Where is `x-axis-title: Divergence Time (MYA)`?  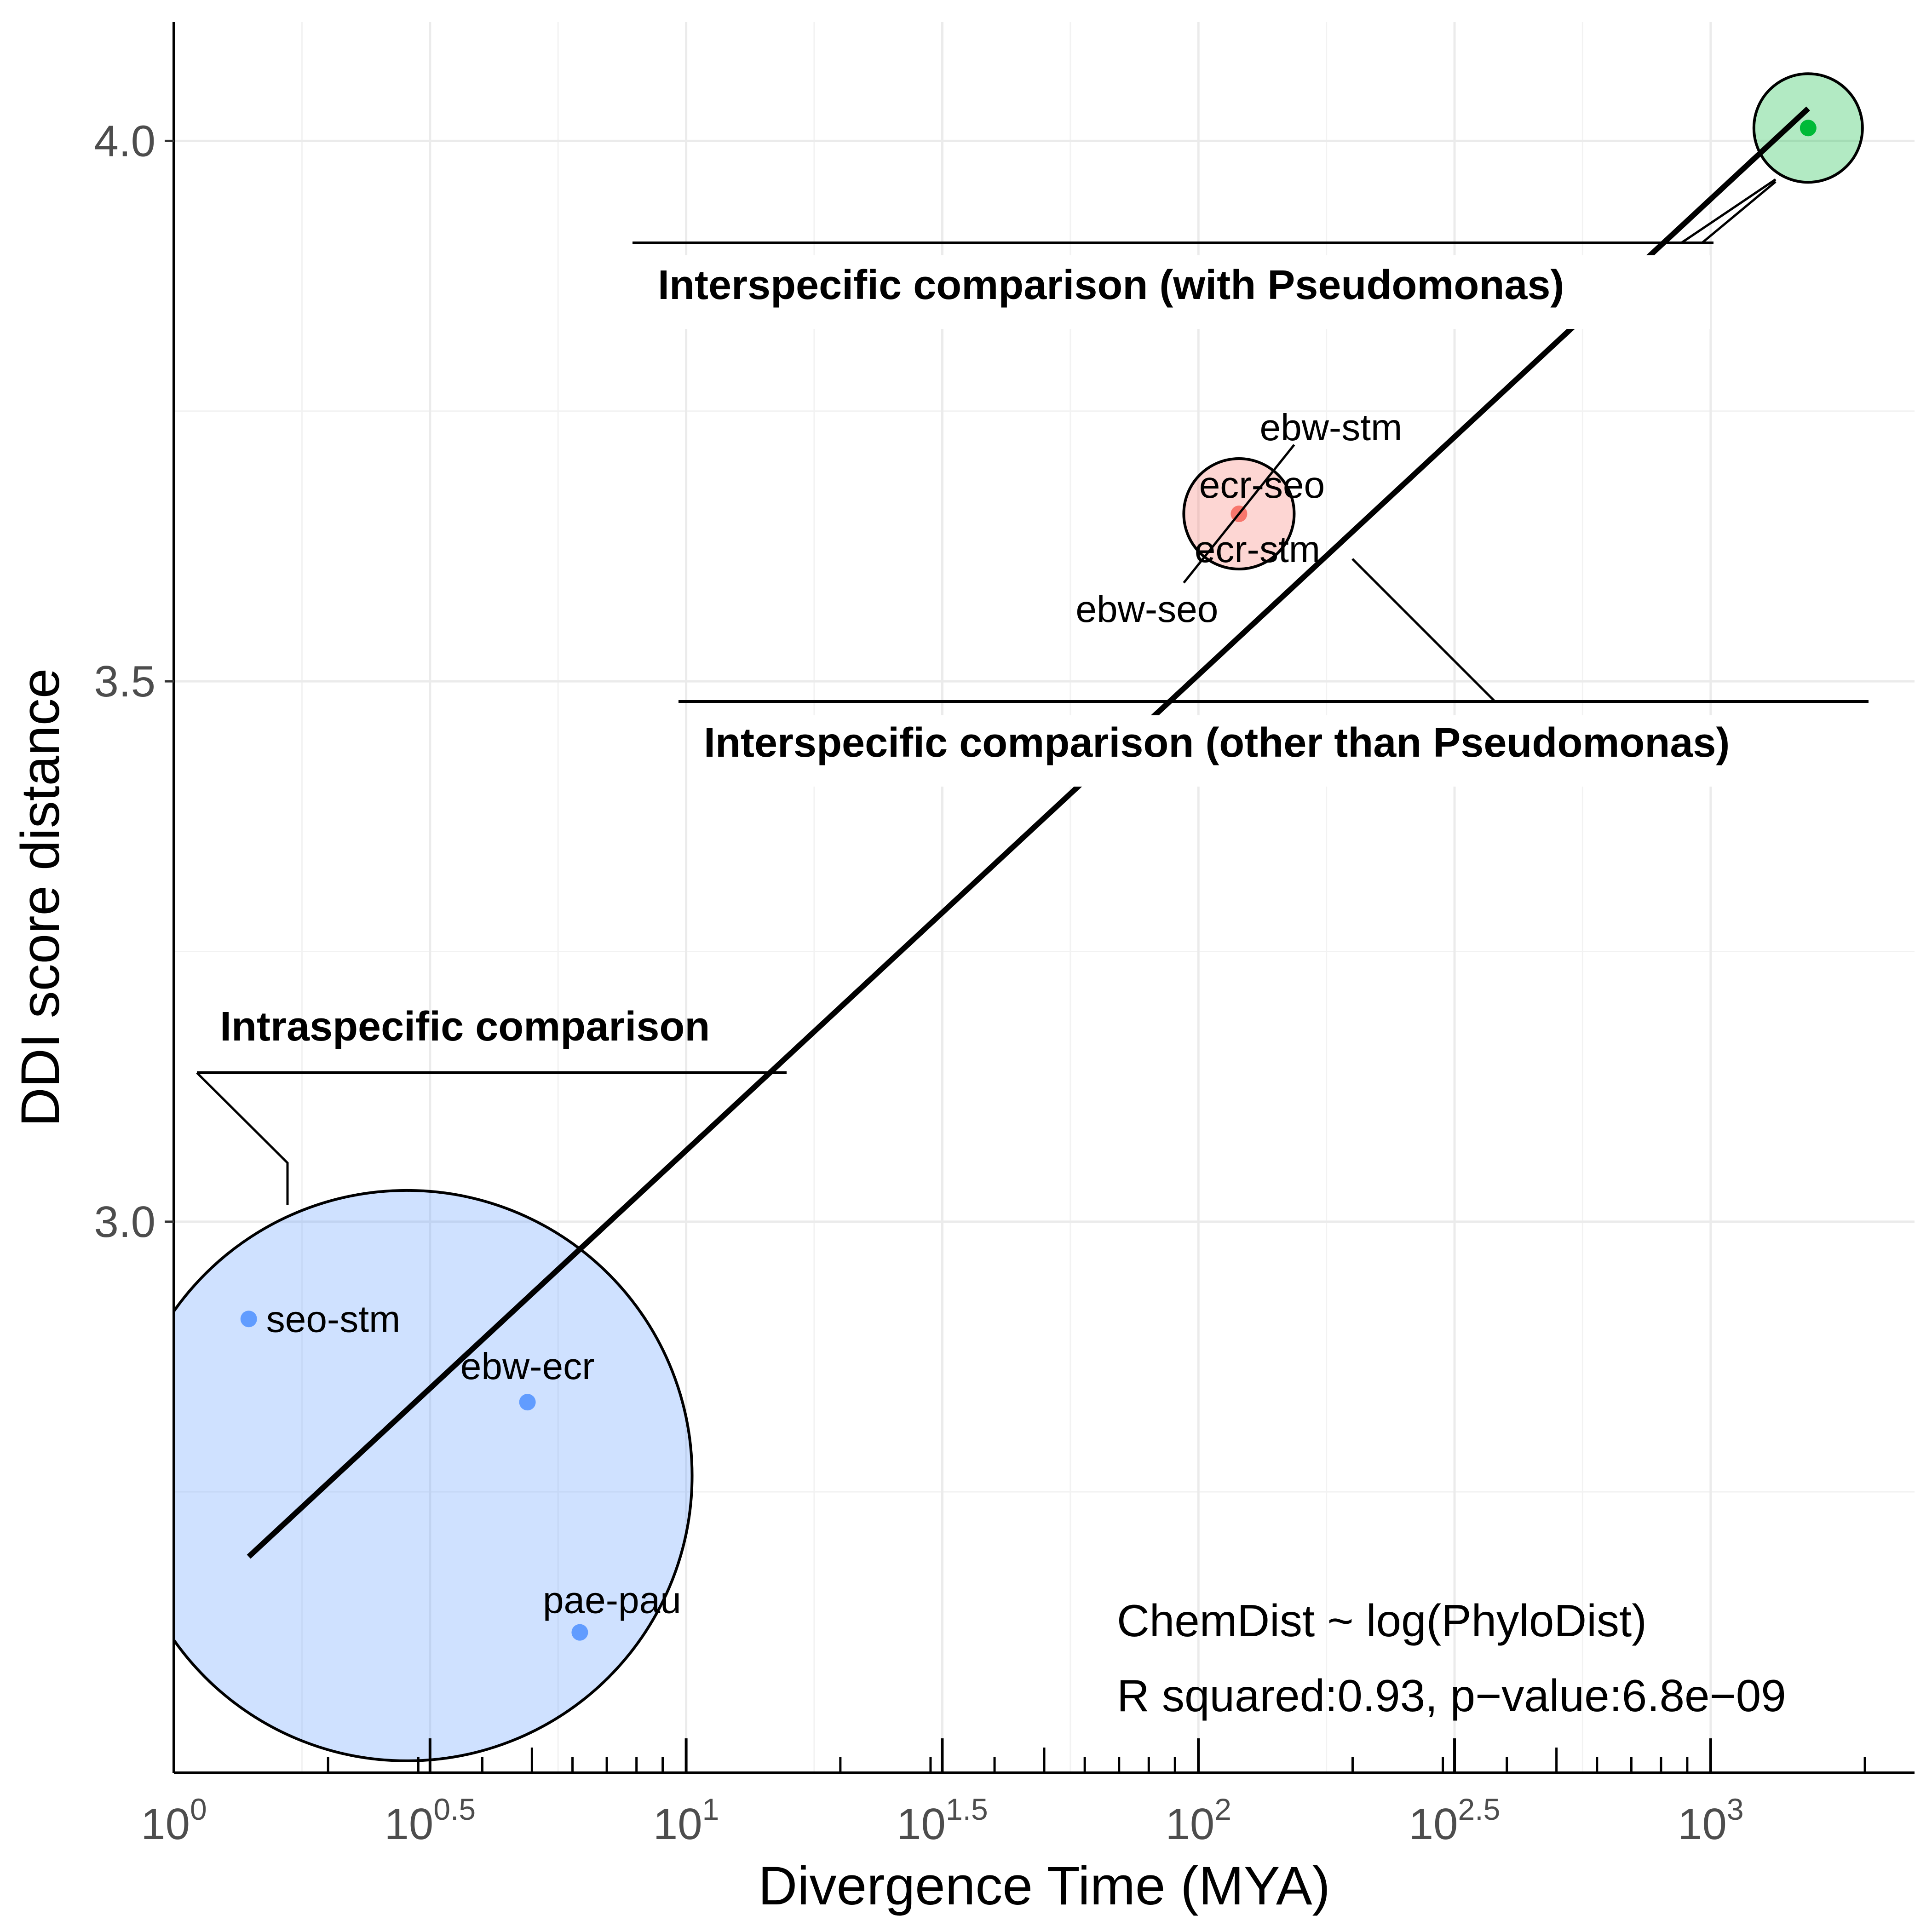 x-axis-title: Divergence Time (MYA) is located at coordinates (1044, 1886).